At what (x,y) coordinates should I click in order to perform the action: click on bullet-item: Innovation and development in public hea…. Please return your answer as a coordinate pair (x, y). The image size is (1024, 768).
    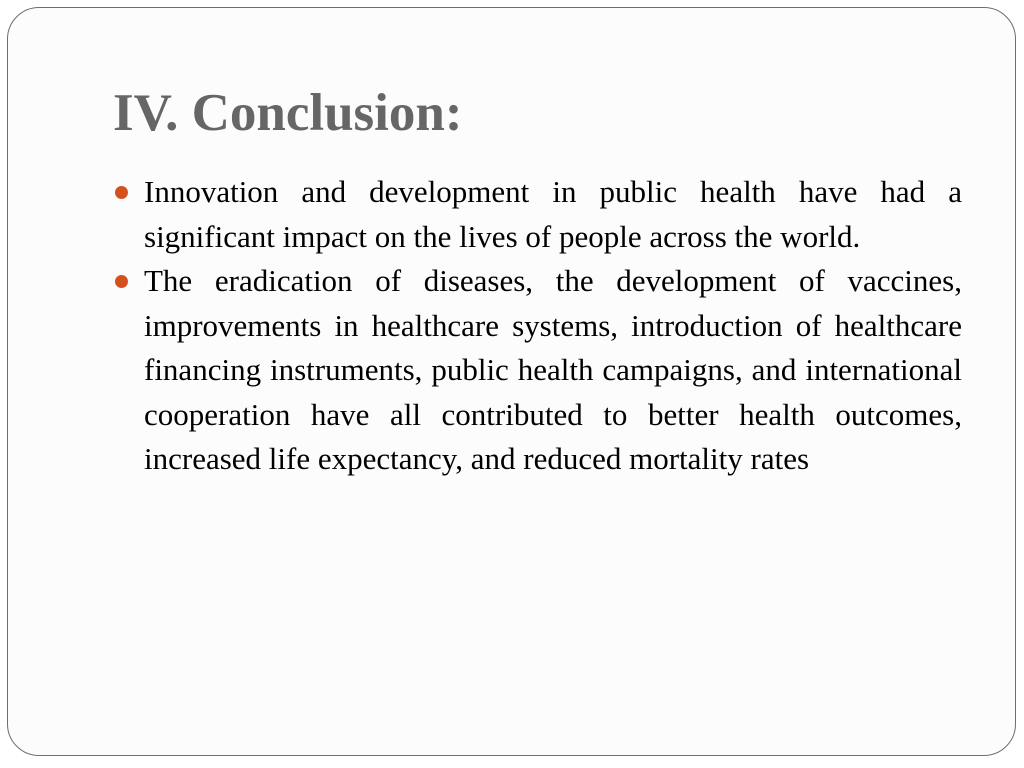
    Looking at the image, I should click on (538, 214).